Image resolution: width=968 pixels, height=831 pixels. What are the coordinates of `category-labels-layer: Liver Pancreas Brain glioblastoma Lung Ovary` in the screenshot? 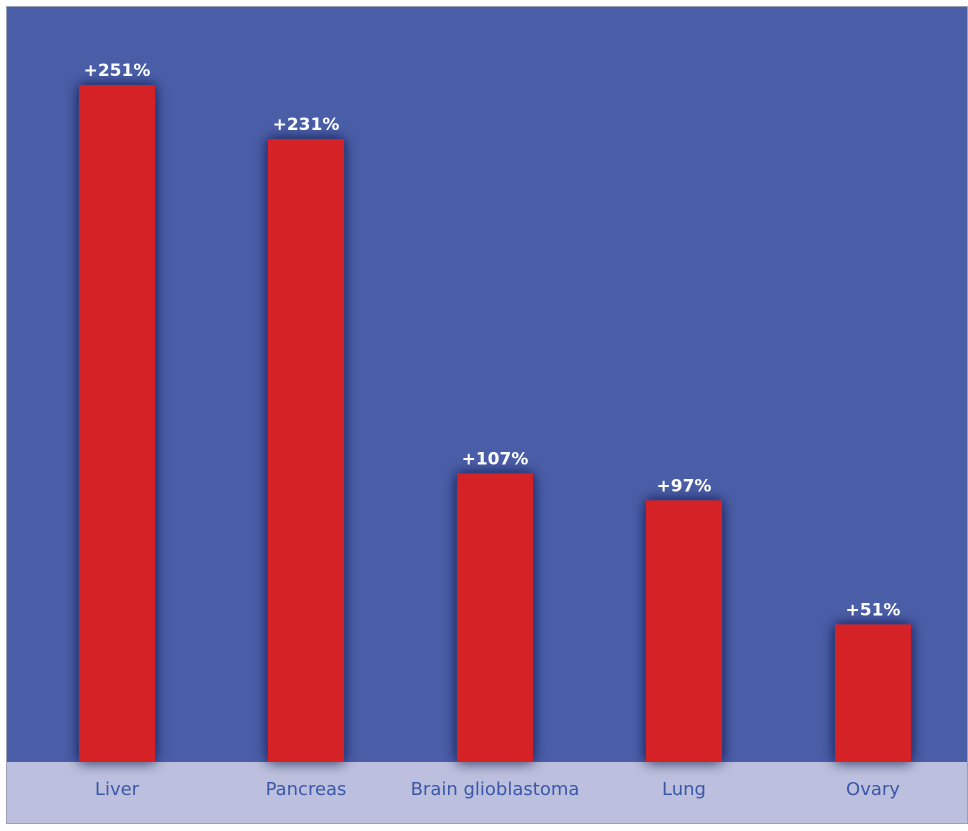 It's located at (497, 789).